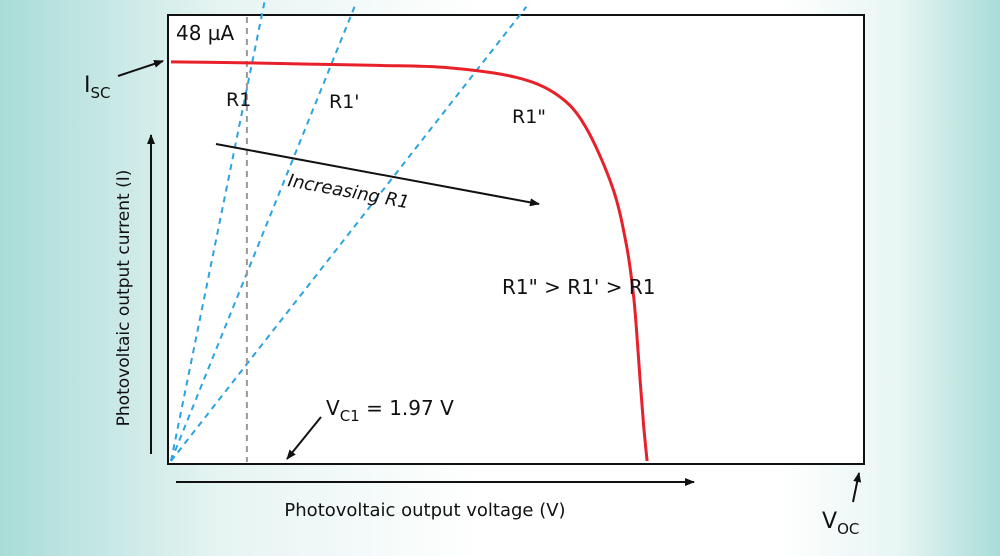  I want to click on max-current-label: 48 µA, so click(205, 33).